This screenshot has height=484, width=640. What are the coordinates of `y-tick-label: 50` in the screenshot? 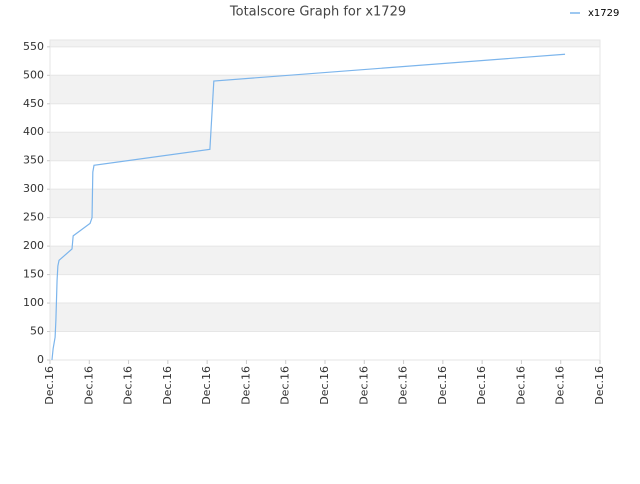 It's located at (37, 331).